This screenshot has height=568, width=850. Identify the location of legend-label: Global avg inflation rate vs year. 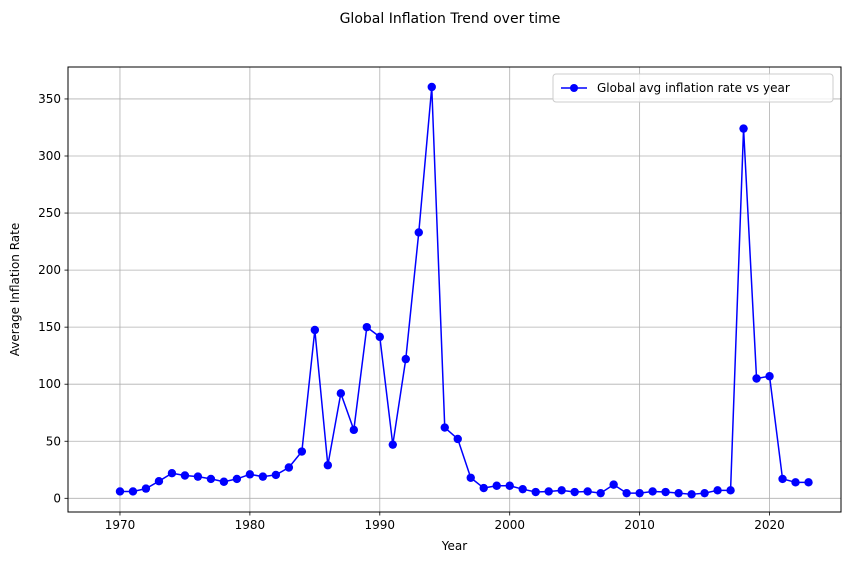
(693, 88).